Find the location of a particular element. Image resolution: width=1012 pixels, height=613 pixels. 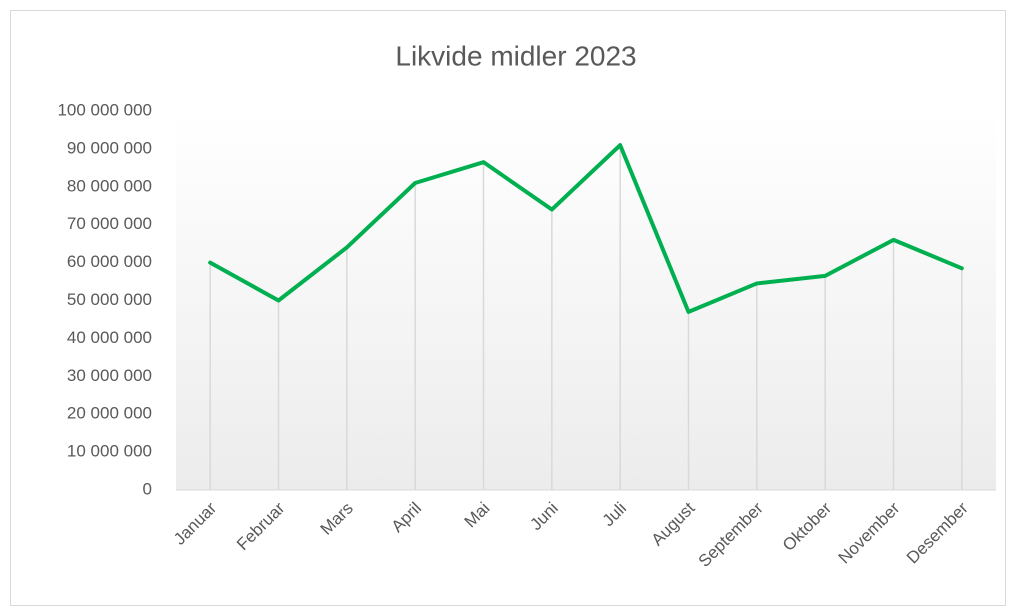

y-tick-label: 70 000 000 is located at coordinates (109, 223).